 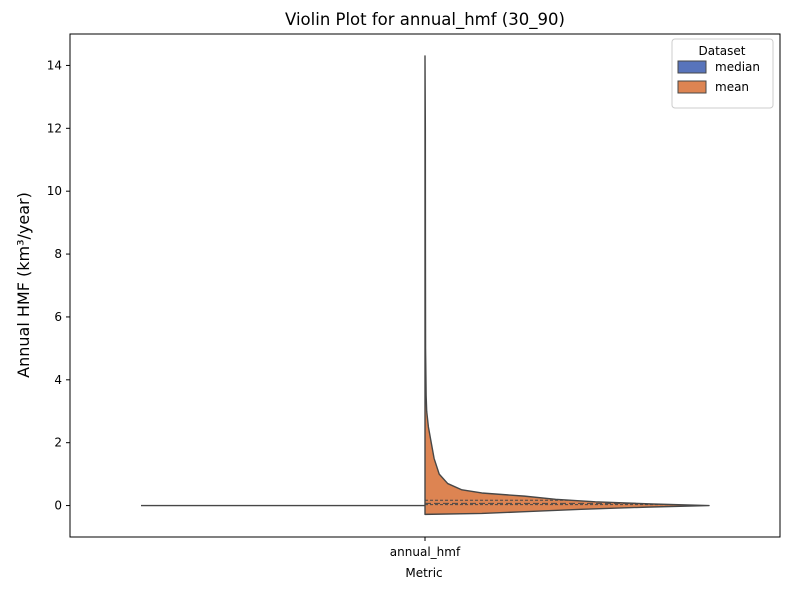 What do you see at coordinates (58, 443) in the screenshot?
I see `y-tick-label: 2` at bounding box center [58, 443].